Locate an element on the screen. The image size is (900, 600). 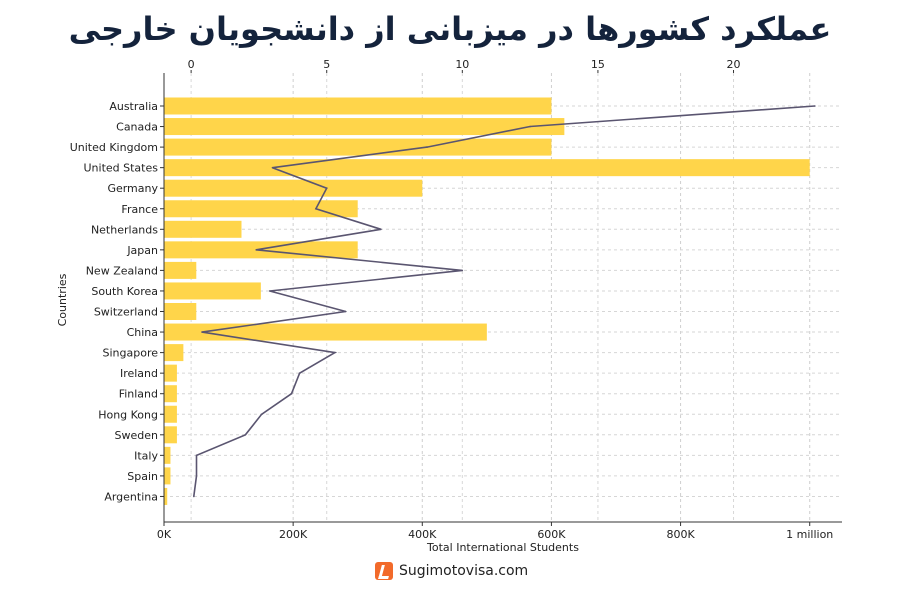
bar-united-states is located at coordinates (487, 168).